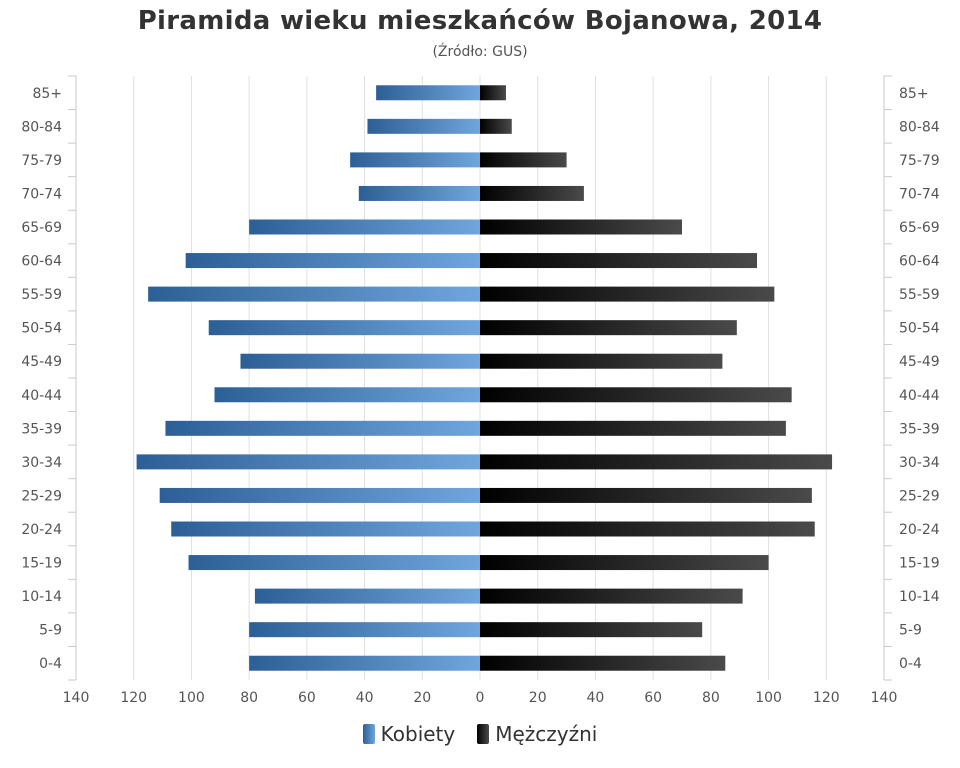  I want to click on age-group-label-right: 20-24, so click(919, 530).